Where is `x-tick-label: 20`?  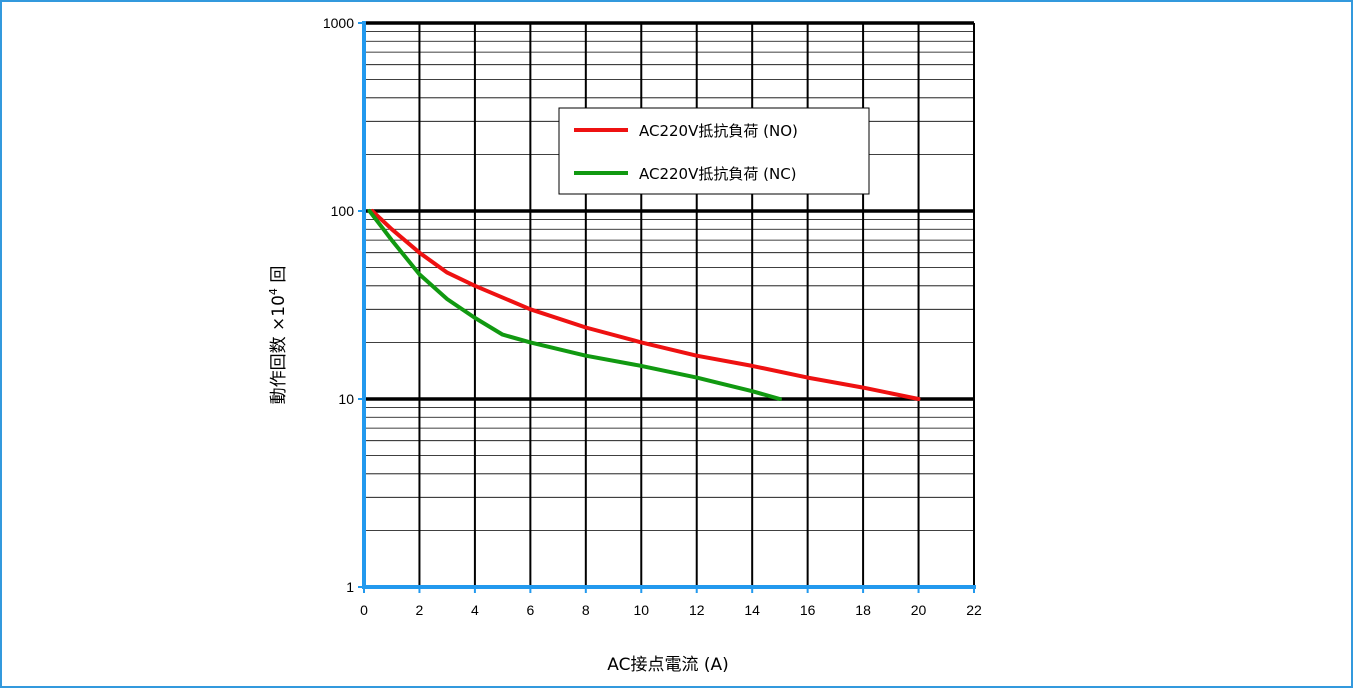 x-tick-label: 20 is located at coordinates (919, 610).